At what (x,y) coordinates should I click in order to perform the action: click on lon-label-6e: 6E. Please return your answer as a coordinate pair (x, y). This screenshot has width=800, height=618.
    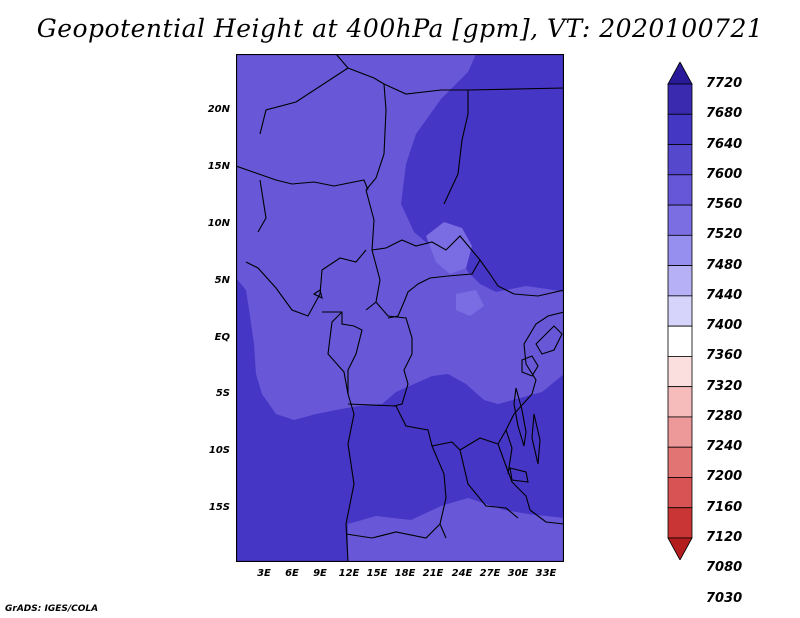
    Looking at the image, I should click on (292, 573).